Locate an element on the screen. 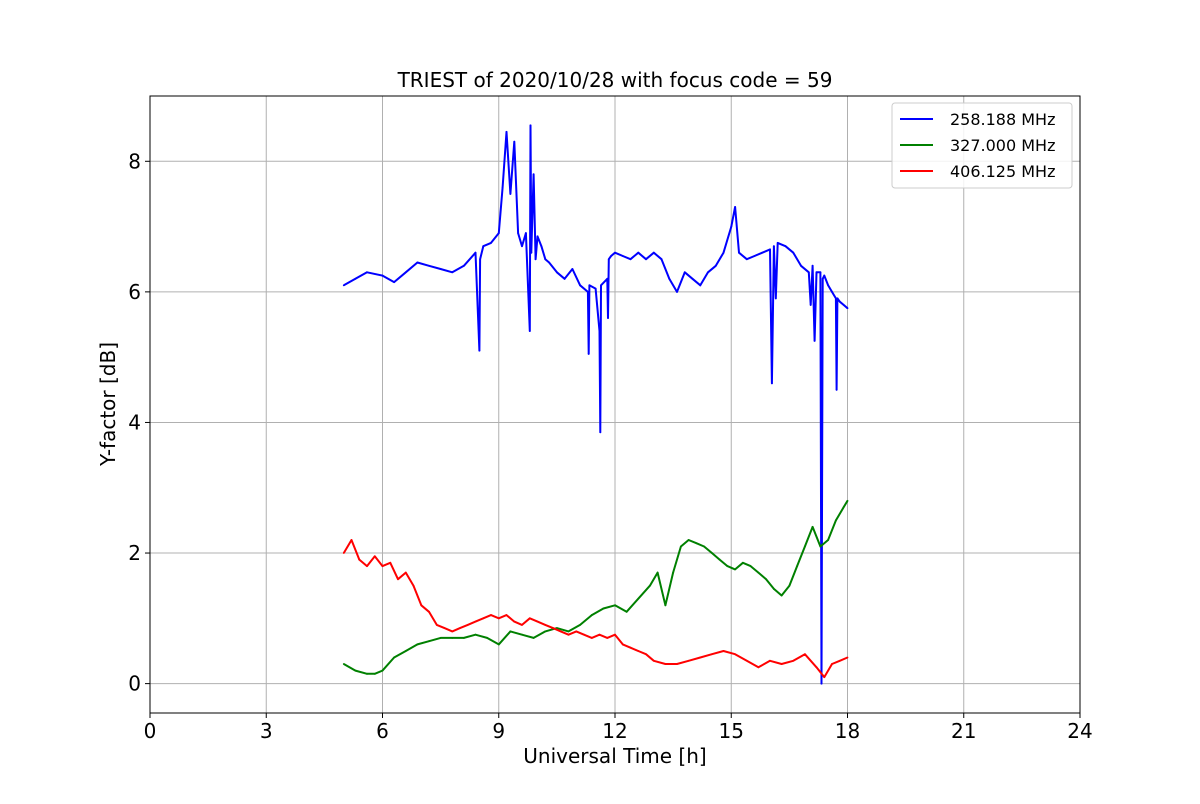 The height and width of the screenshot is (804, 1200). legend-label: 327.000 MHz is located at coordinates (1002, 145).